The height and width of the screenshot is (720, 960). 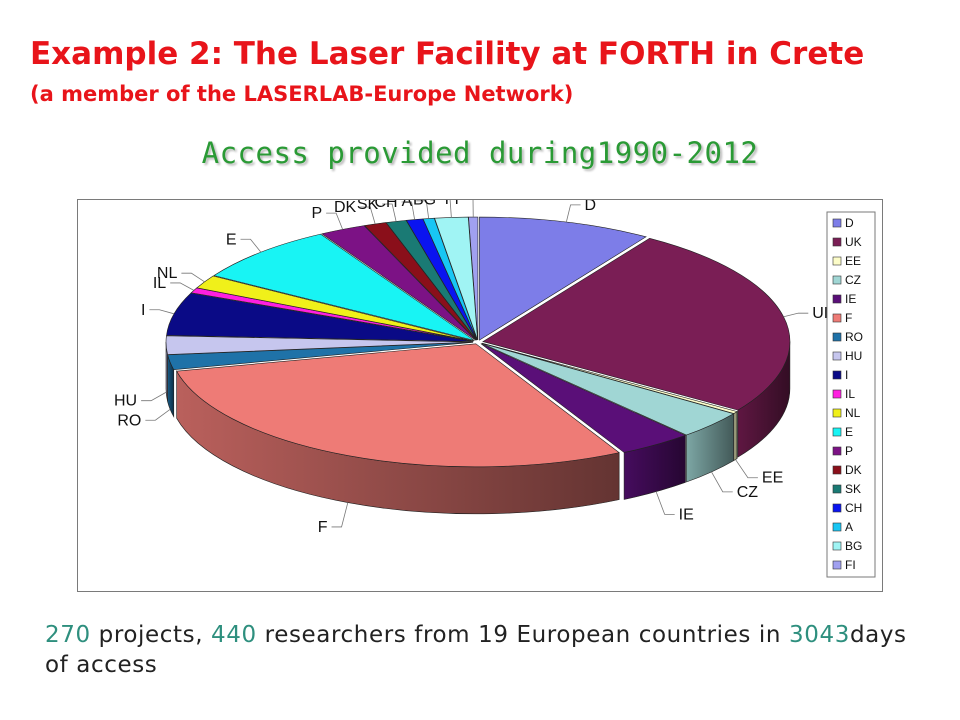 I want to click on leader-line-nl, so click(x=193, y=277).